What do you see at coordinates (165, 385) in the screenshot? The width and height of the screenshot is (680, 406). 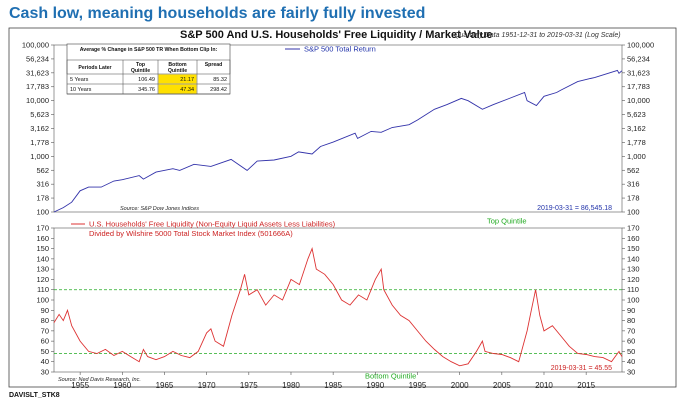 I see `x-tick-label: 1965` at bounding box center [165, 385].